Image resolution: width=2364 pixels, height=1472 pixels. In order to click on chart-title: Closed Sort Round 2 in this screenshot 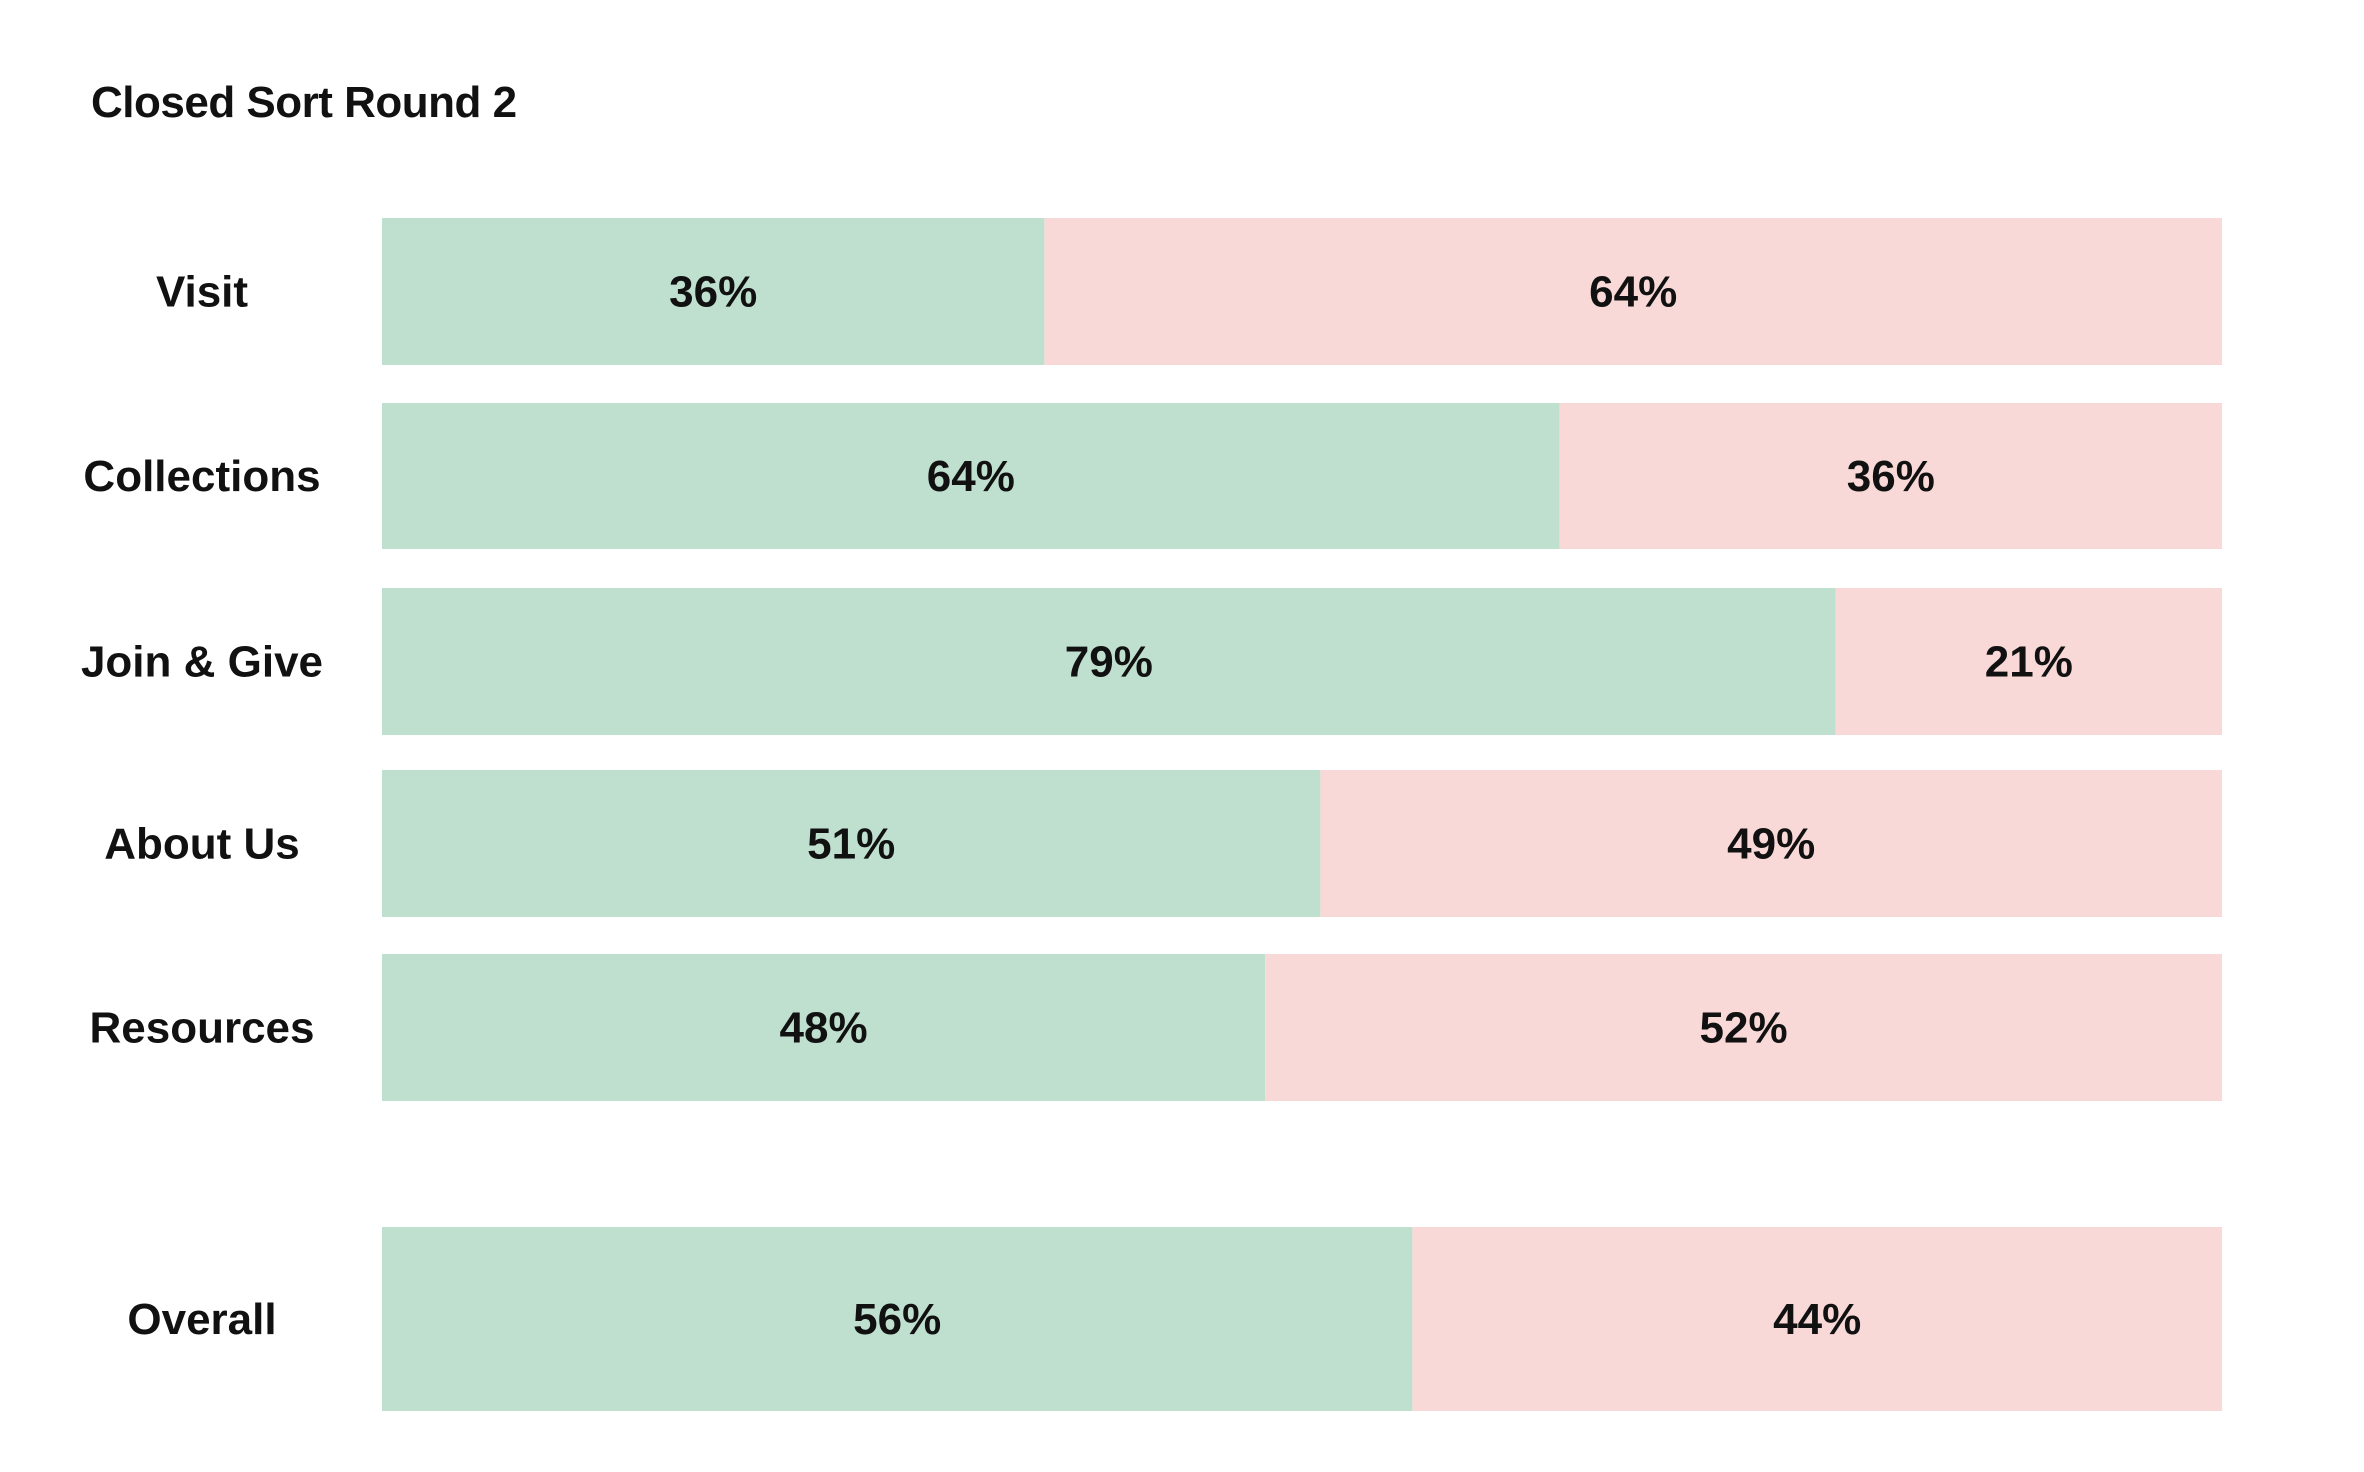, I will do `click(304, 102)`.